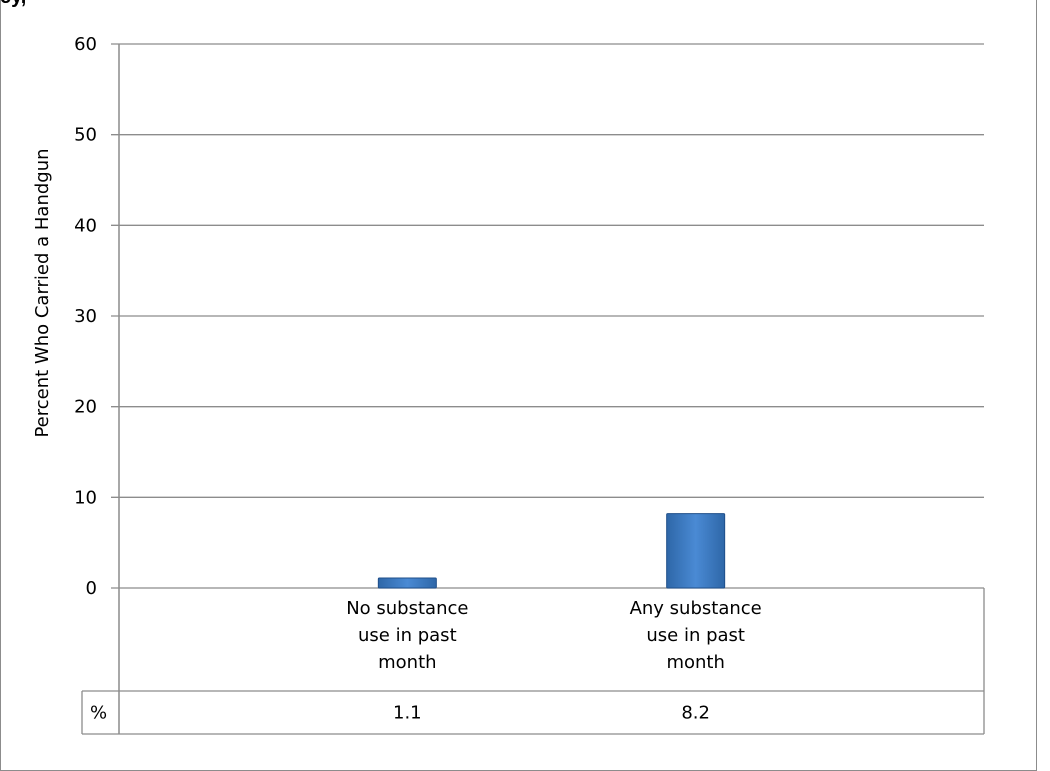  What do you see at coordinates (91, 588) in the screenshot?
I see `y-tick-label-0: 0` at bounding box center [91, 588].